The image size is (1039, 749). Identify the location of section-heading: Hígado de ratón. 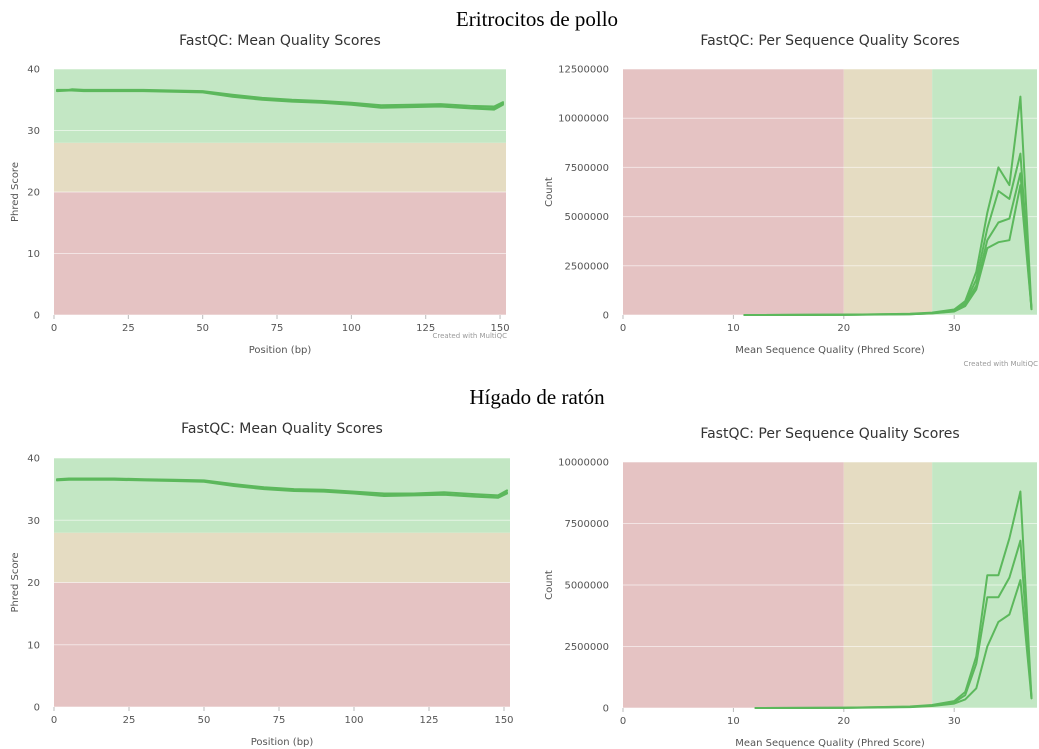
(537, 397).